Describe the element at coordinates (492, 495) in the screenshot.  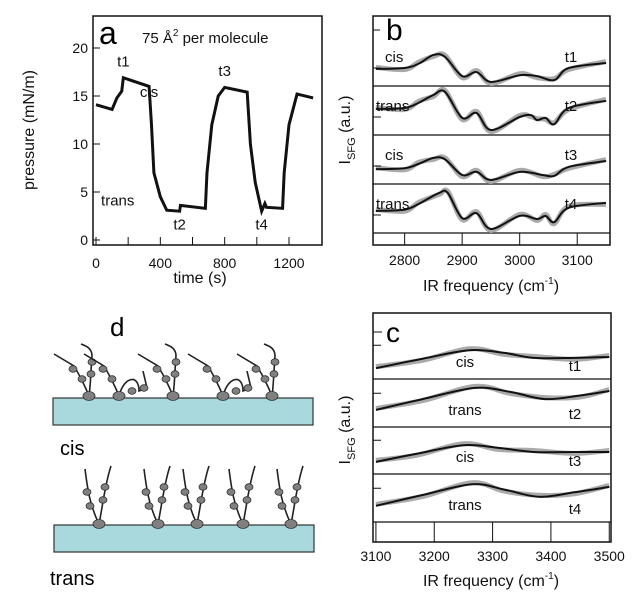
I see `fit-t4` at that location.